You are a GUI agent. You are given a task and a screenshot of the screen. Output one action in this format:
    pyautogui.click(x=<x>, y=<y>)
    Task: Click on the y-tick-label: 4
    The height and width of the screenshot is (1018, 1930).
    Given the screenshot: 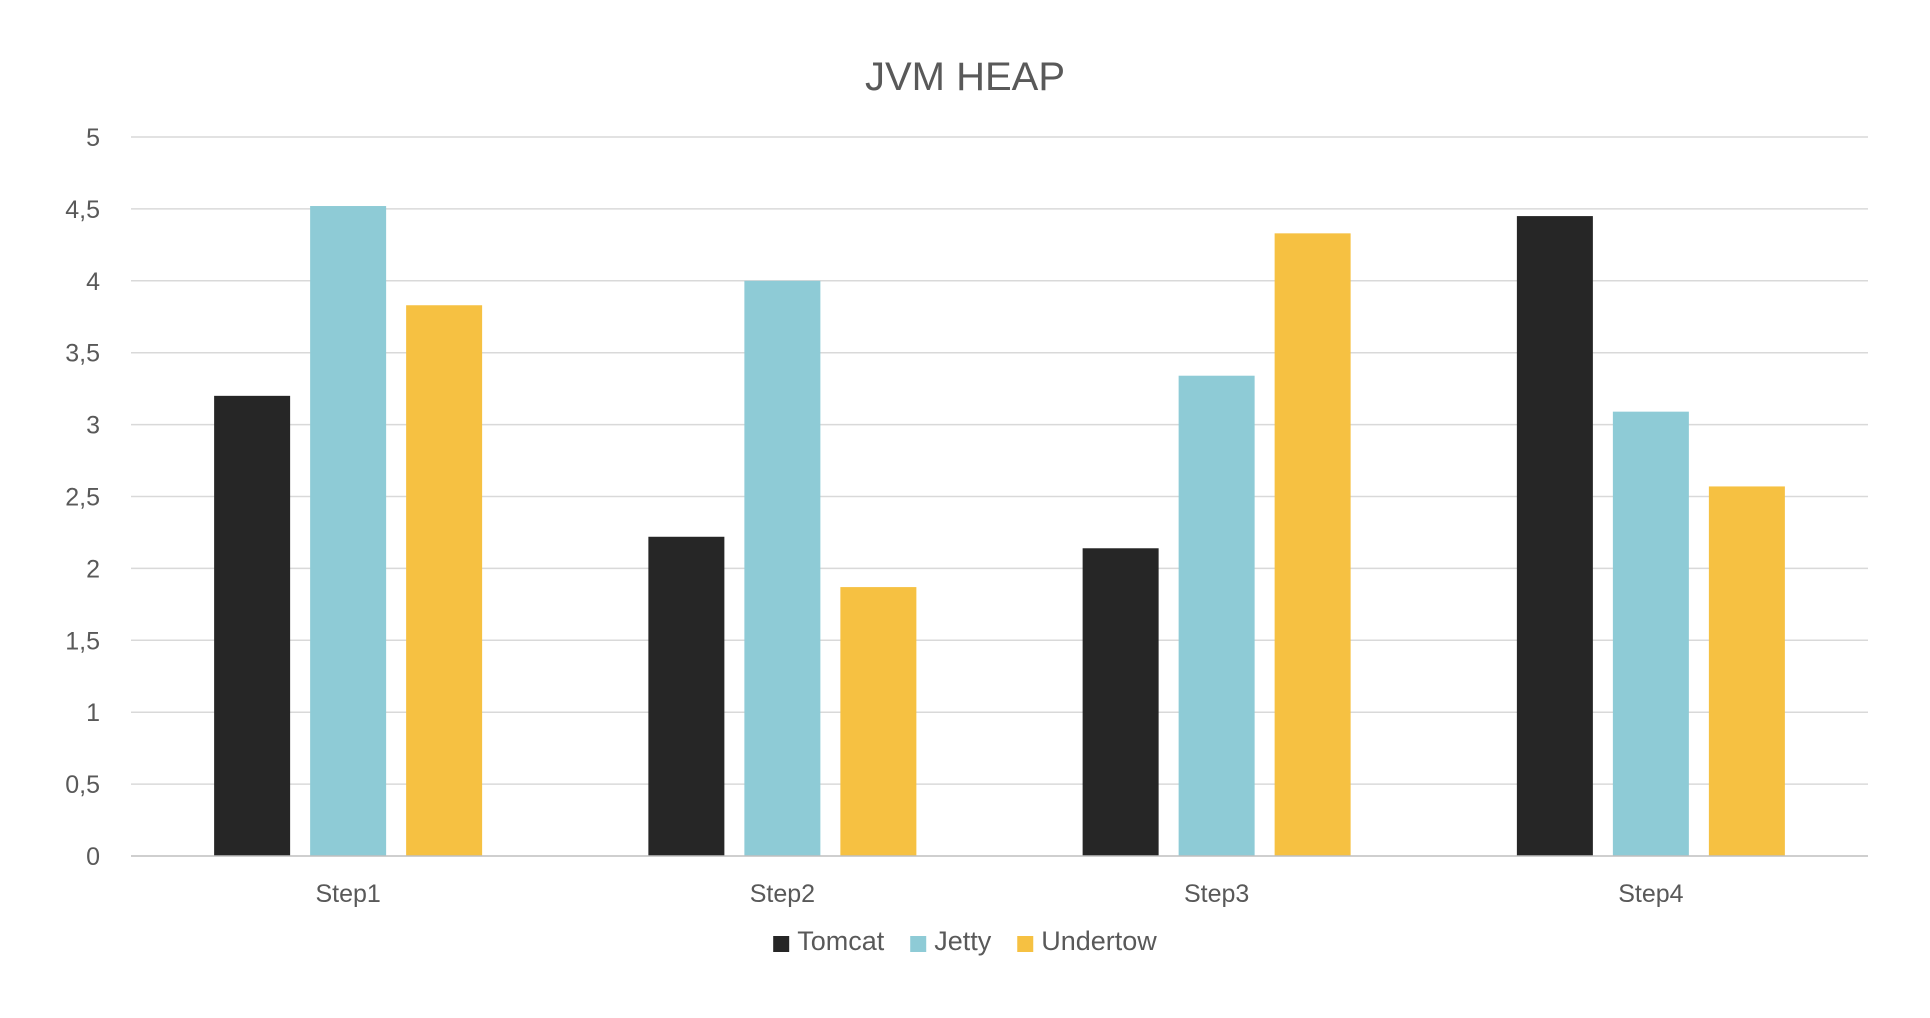 What is the action you would take?
    pyautogui.click(x=93, y=282)
    